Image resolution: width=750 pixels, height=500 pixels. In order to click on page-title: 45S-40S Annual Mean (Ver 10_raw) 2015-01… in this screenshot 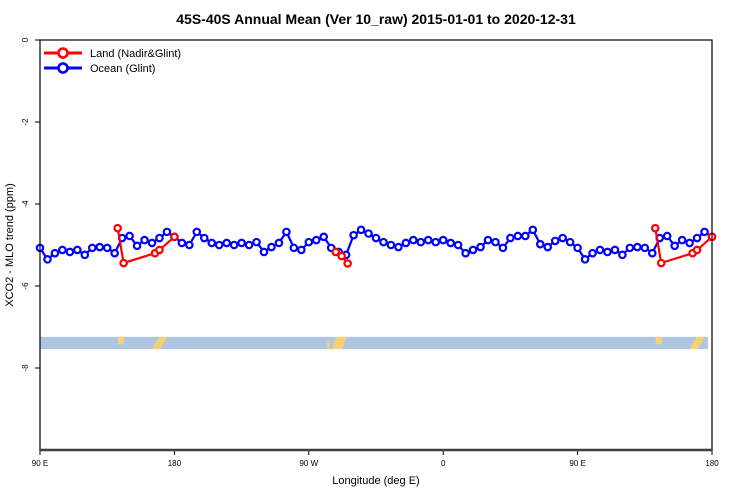, I will do `click(376, 19)`.